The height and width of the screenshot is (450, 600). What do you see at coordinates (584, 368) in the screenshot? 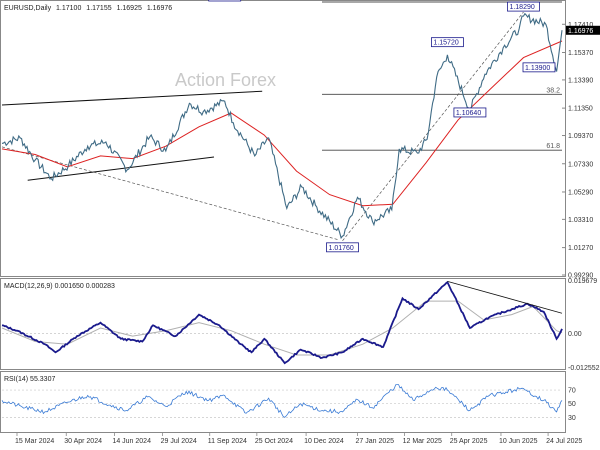
I see `macd-tick-label: -0.012552` at bounding box center [584, 368].